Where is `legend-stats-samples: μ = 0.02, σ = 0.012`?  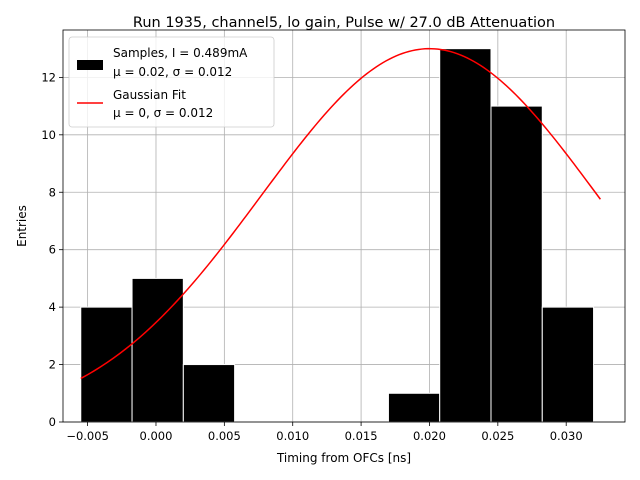 legend-stats-samples: μ = 0.02, σ = 0.012 is located at coordinates (172, 72).